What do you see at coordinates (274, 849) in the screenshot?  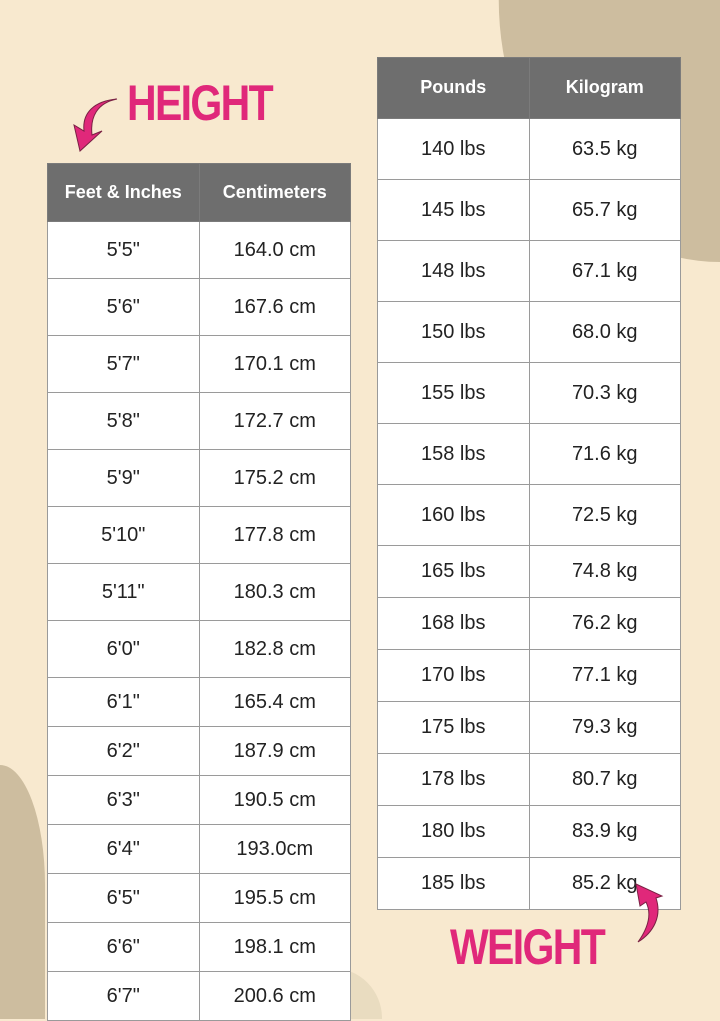 I see `converted-value: 193.0cm` at bounding box center [274, 849].